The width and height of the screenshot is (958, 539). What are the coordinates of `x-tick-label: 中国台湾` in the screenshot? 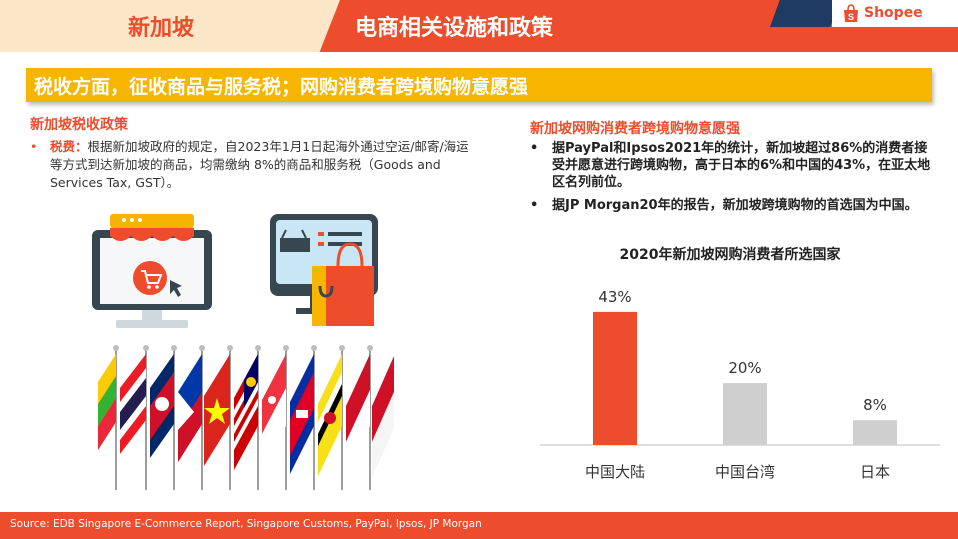 It's located at (745, 472).